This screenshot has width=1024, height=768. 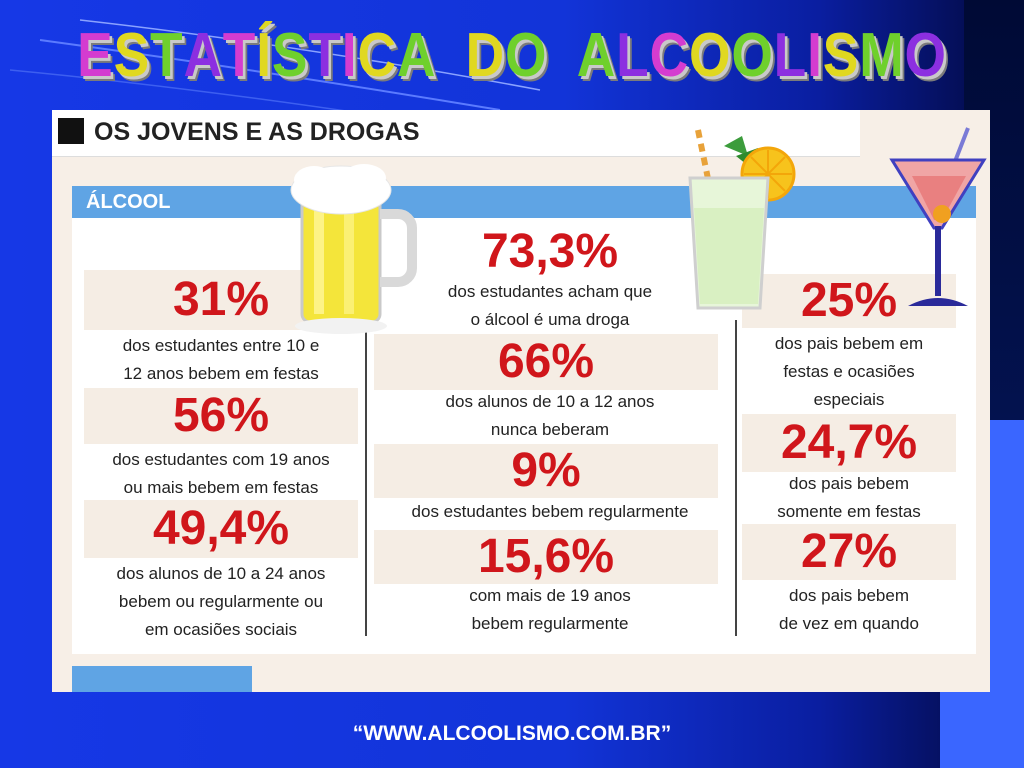 I want to click on stat-value: 31%, so click(x=221, y=299).